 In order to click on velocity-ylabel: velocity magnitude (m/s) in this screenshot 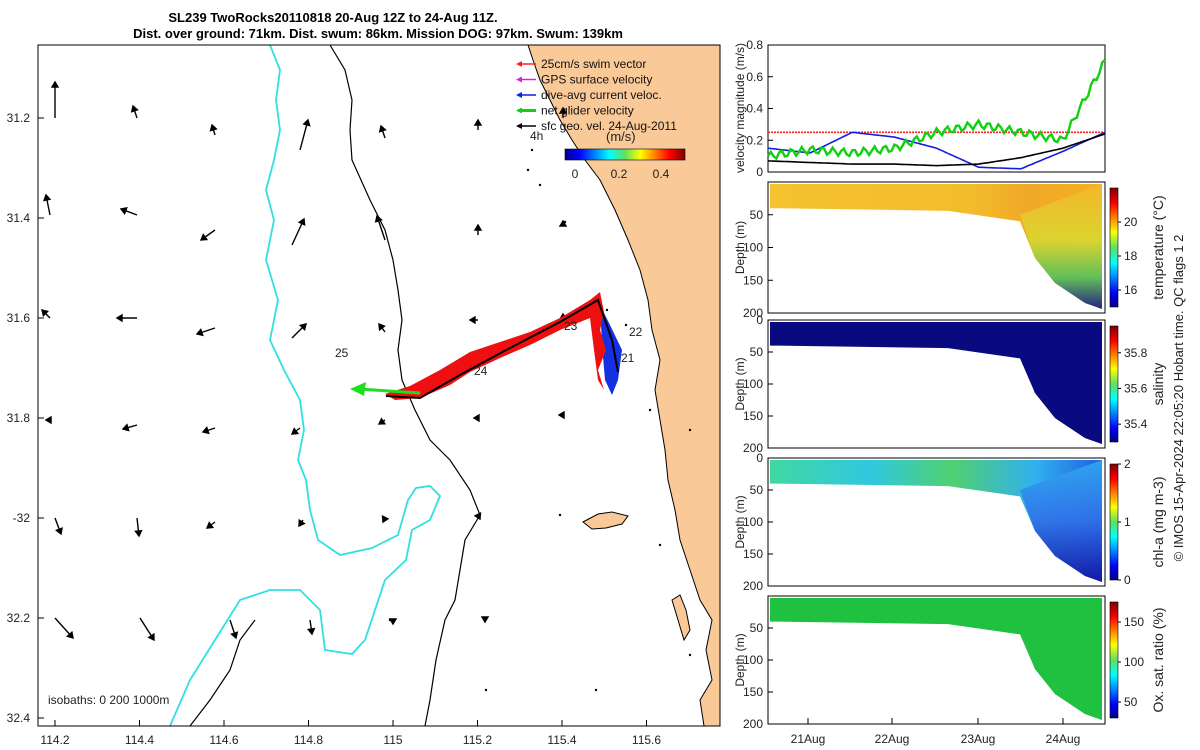, I will do `click(740, 108)`.